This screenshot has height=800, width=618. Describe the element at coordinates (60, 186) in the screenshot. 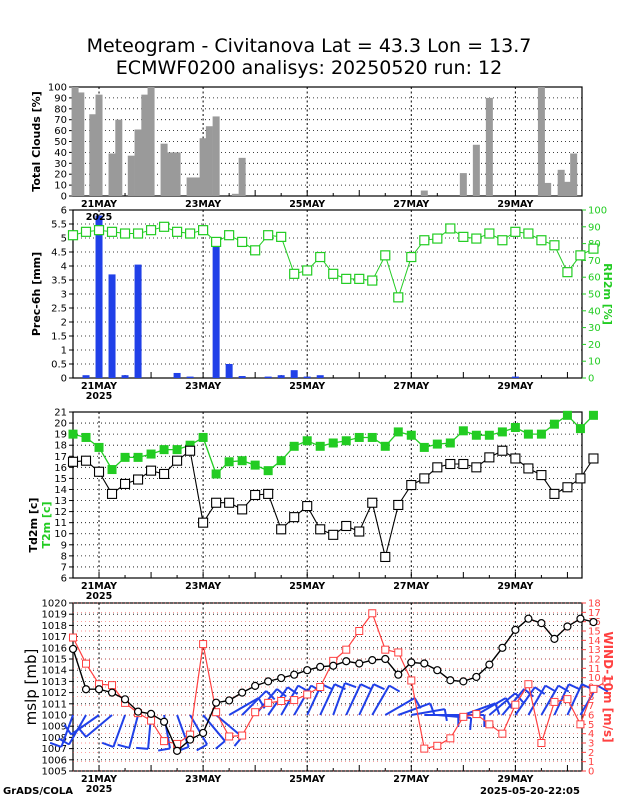

I see `clouds-axis-tick-label: 10` at that location.